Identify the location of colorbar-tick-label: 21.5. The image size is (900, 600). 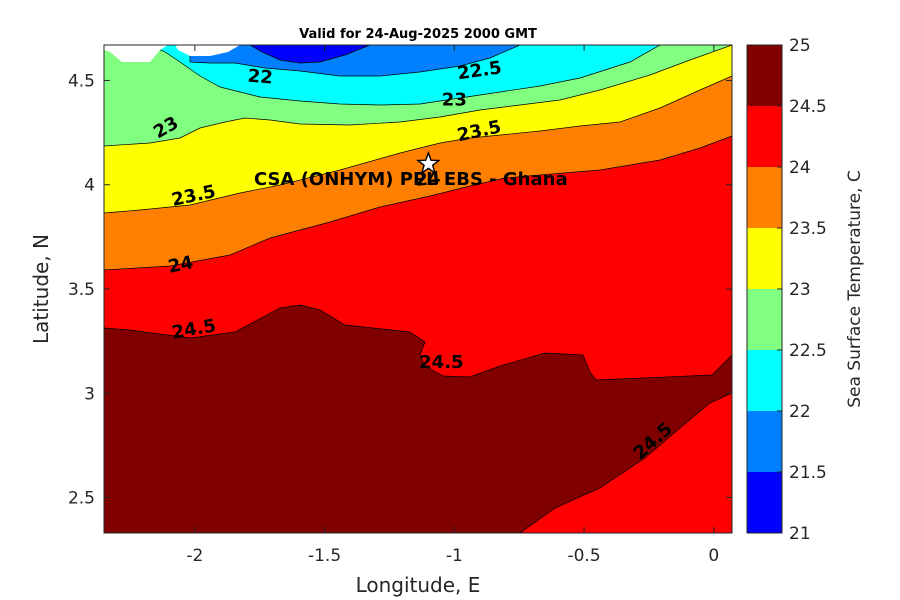
(808, 473).